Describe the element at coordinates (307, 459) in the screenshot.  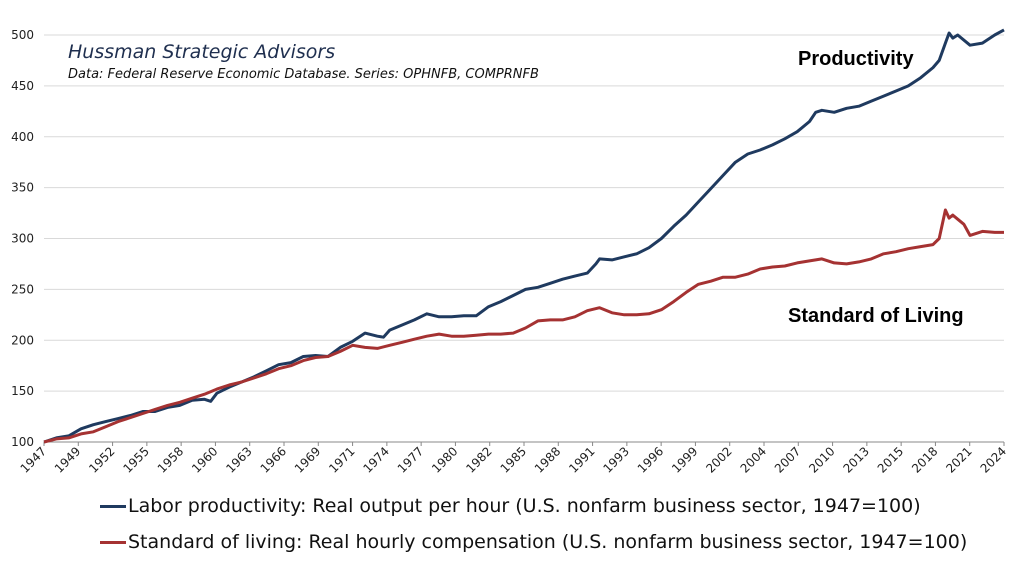
I see `x-tick-label: 1969` at that location.